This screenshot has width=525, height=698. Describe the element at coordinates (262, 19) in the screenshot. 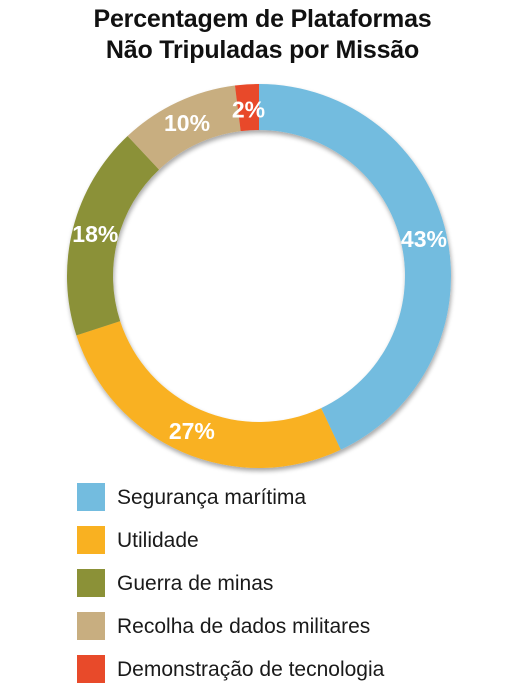

I see `chart-title-line-1: Percentagem de Plataformas` at that location.